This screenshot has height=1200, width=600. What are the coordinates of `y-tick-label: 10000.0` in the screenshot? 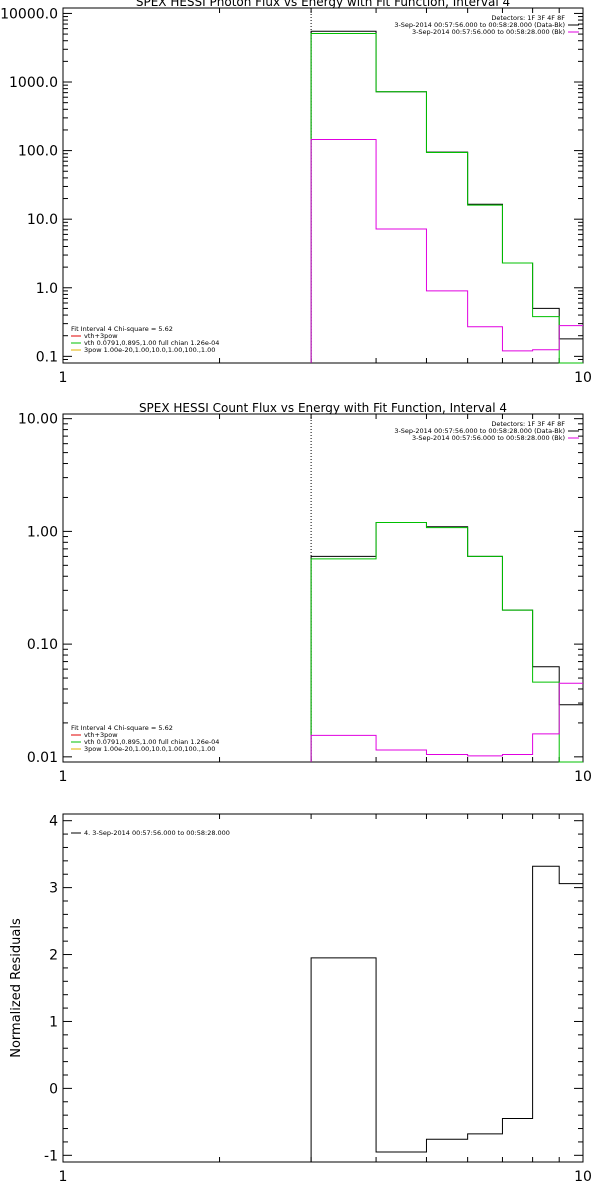 It's located at (29, 14).